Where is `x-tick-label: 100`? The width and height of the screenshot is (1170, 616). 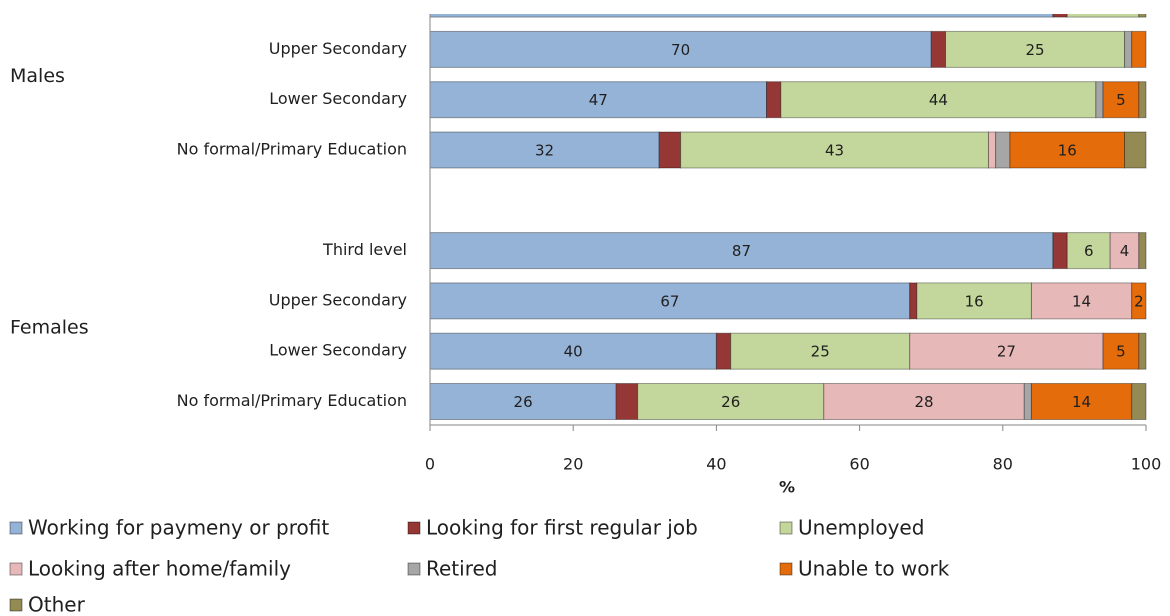
x-tick-label: 100 is located at coordinates (1146, 464).